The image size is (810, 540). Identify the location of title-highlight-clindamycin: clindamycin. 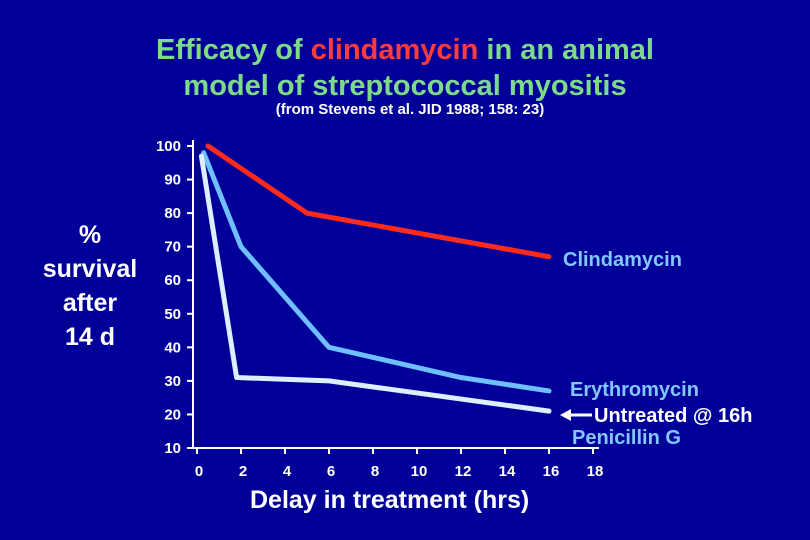
(394, 50).